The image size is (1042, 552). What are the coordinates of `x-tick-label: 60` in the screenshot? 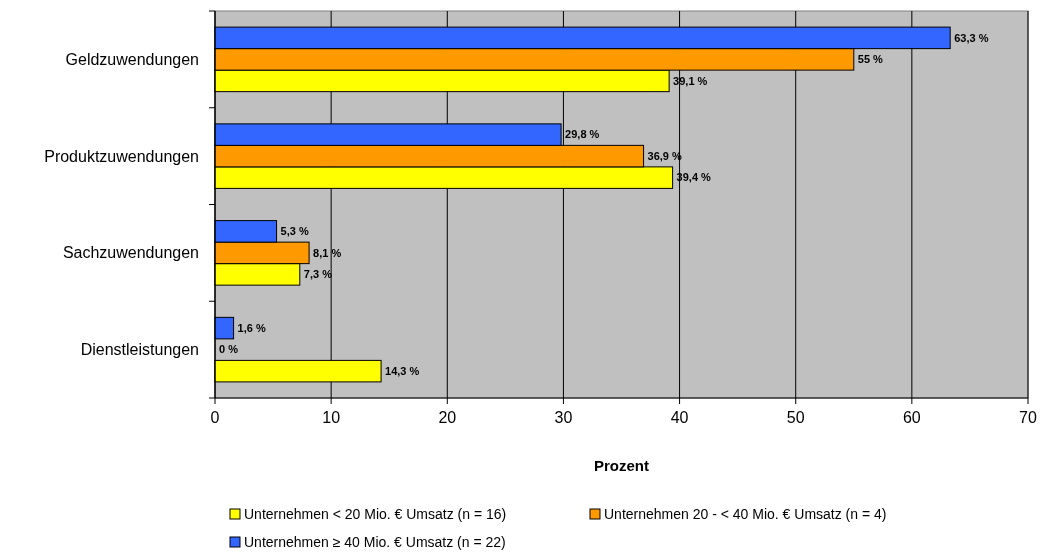 It's located at (911, 417).